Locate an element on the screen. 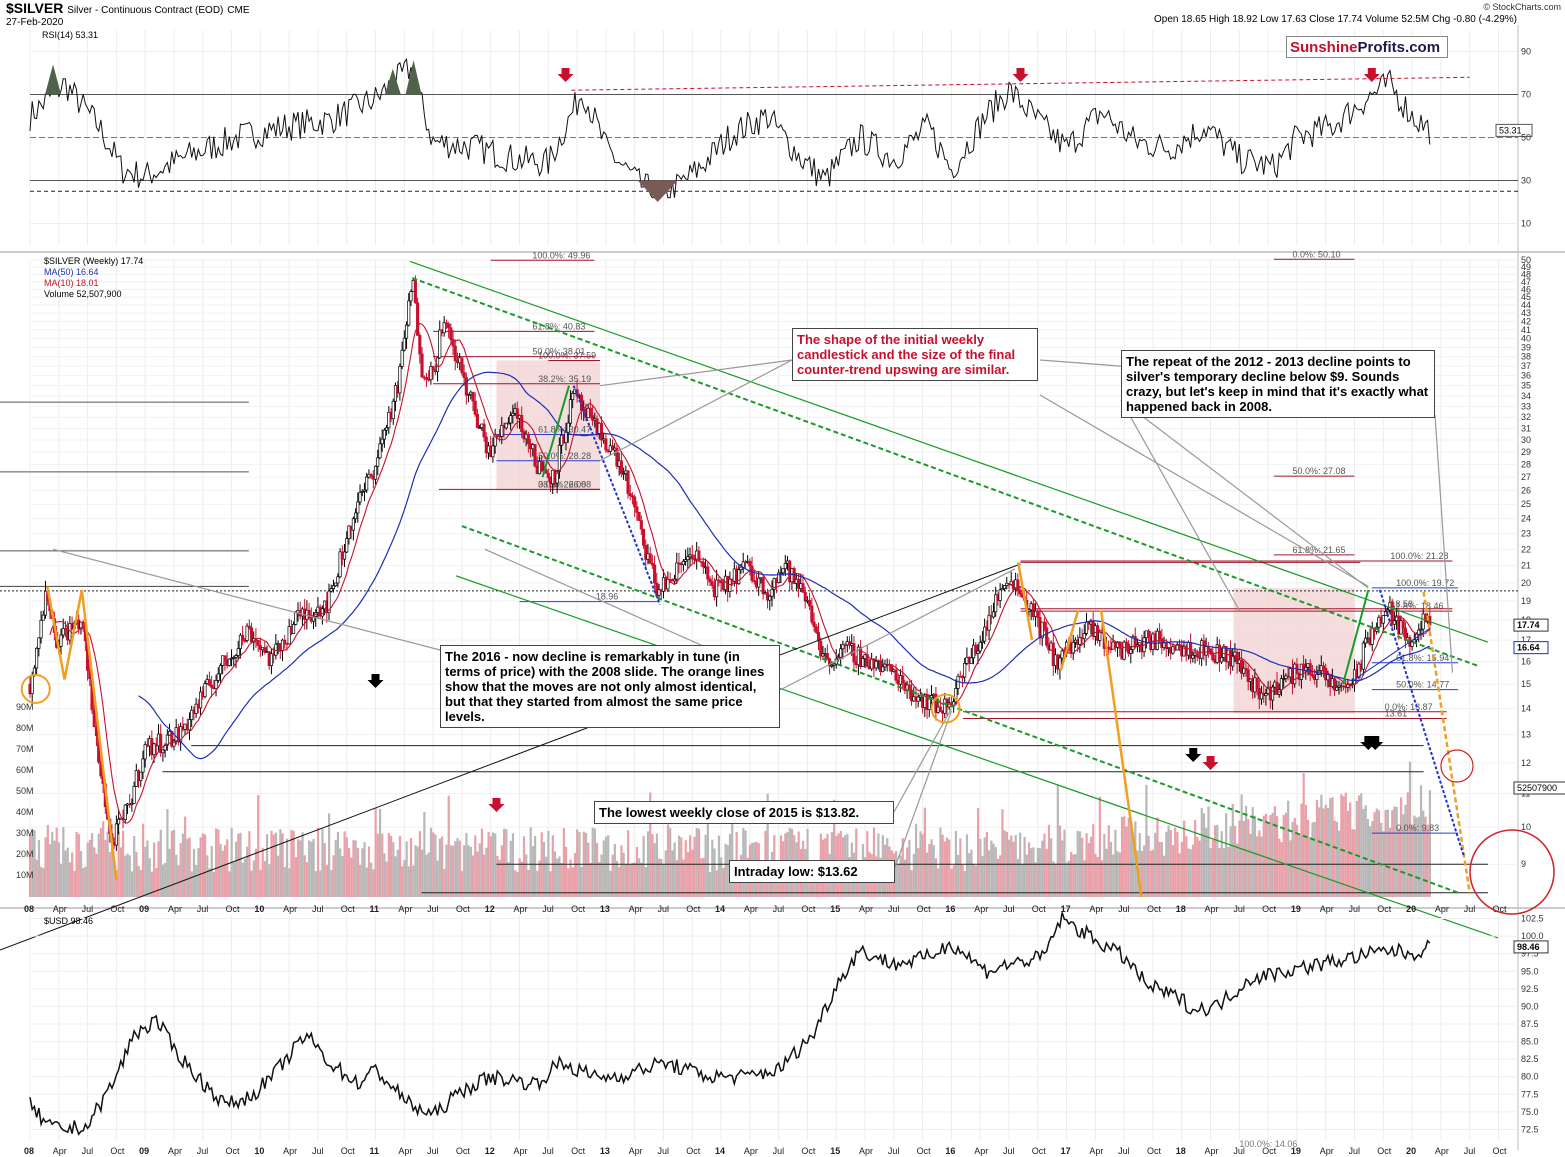  volume-label: Volume 52,507,900 is located at coordinates (83, 294).